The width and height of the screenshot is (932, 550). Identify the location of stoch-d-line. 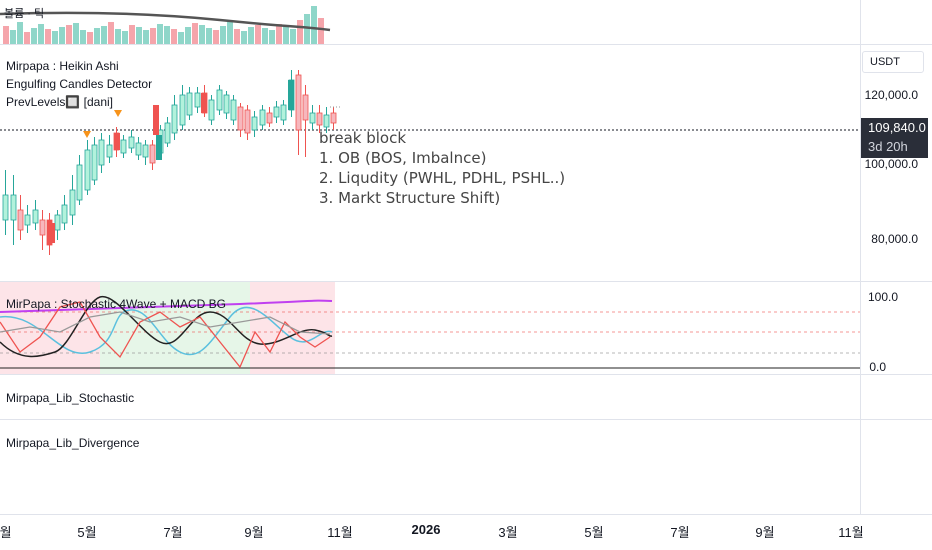
(165, 323).